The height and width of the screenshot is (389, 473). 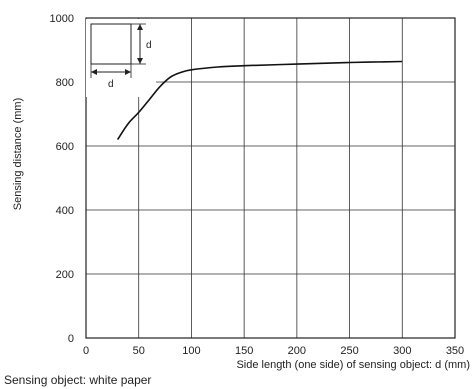 I want to click on inset-arrow-left, so click(x=94, y=72).